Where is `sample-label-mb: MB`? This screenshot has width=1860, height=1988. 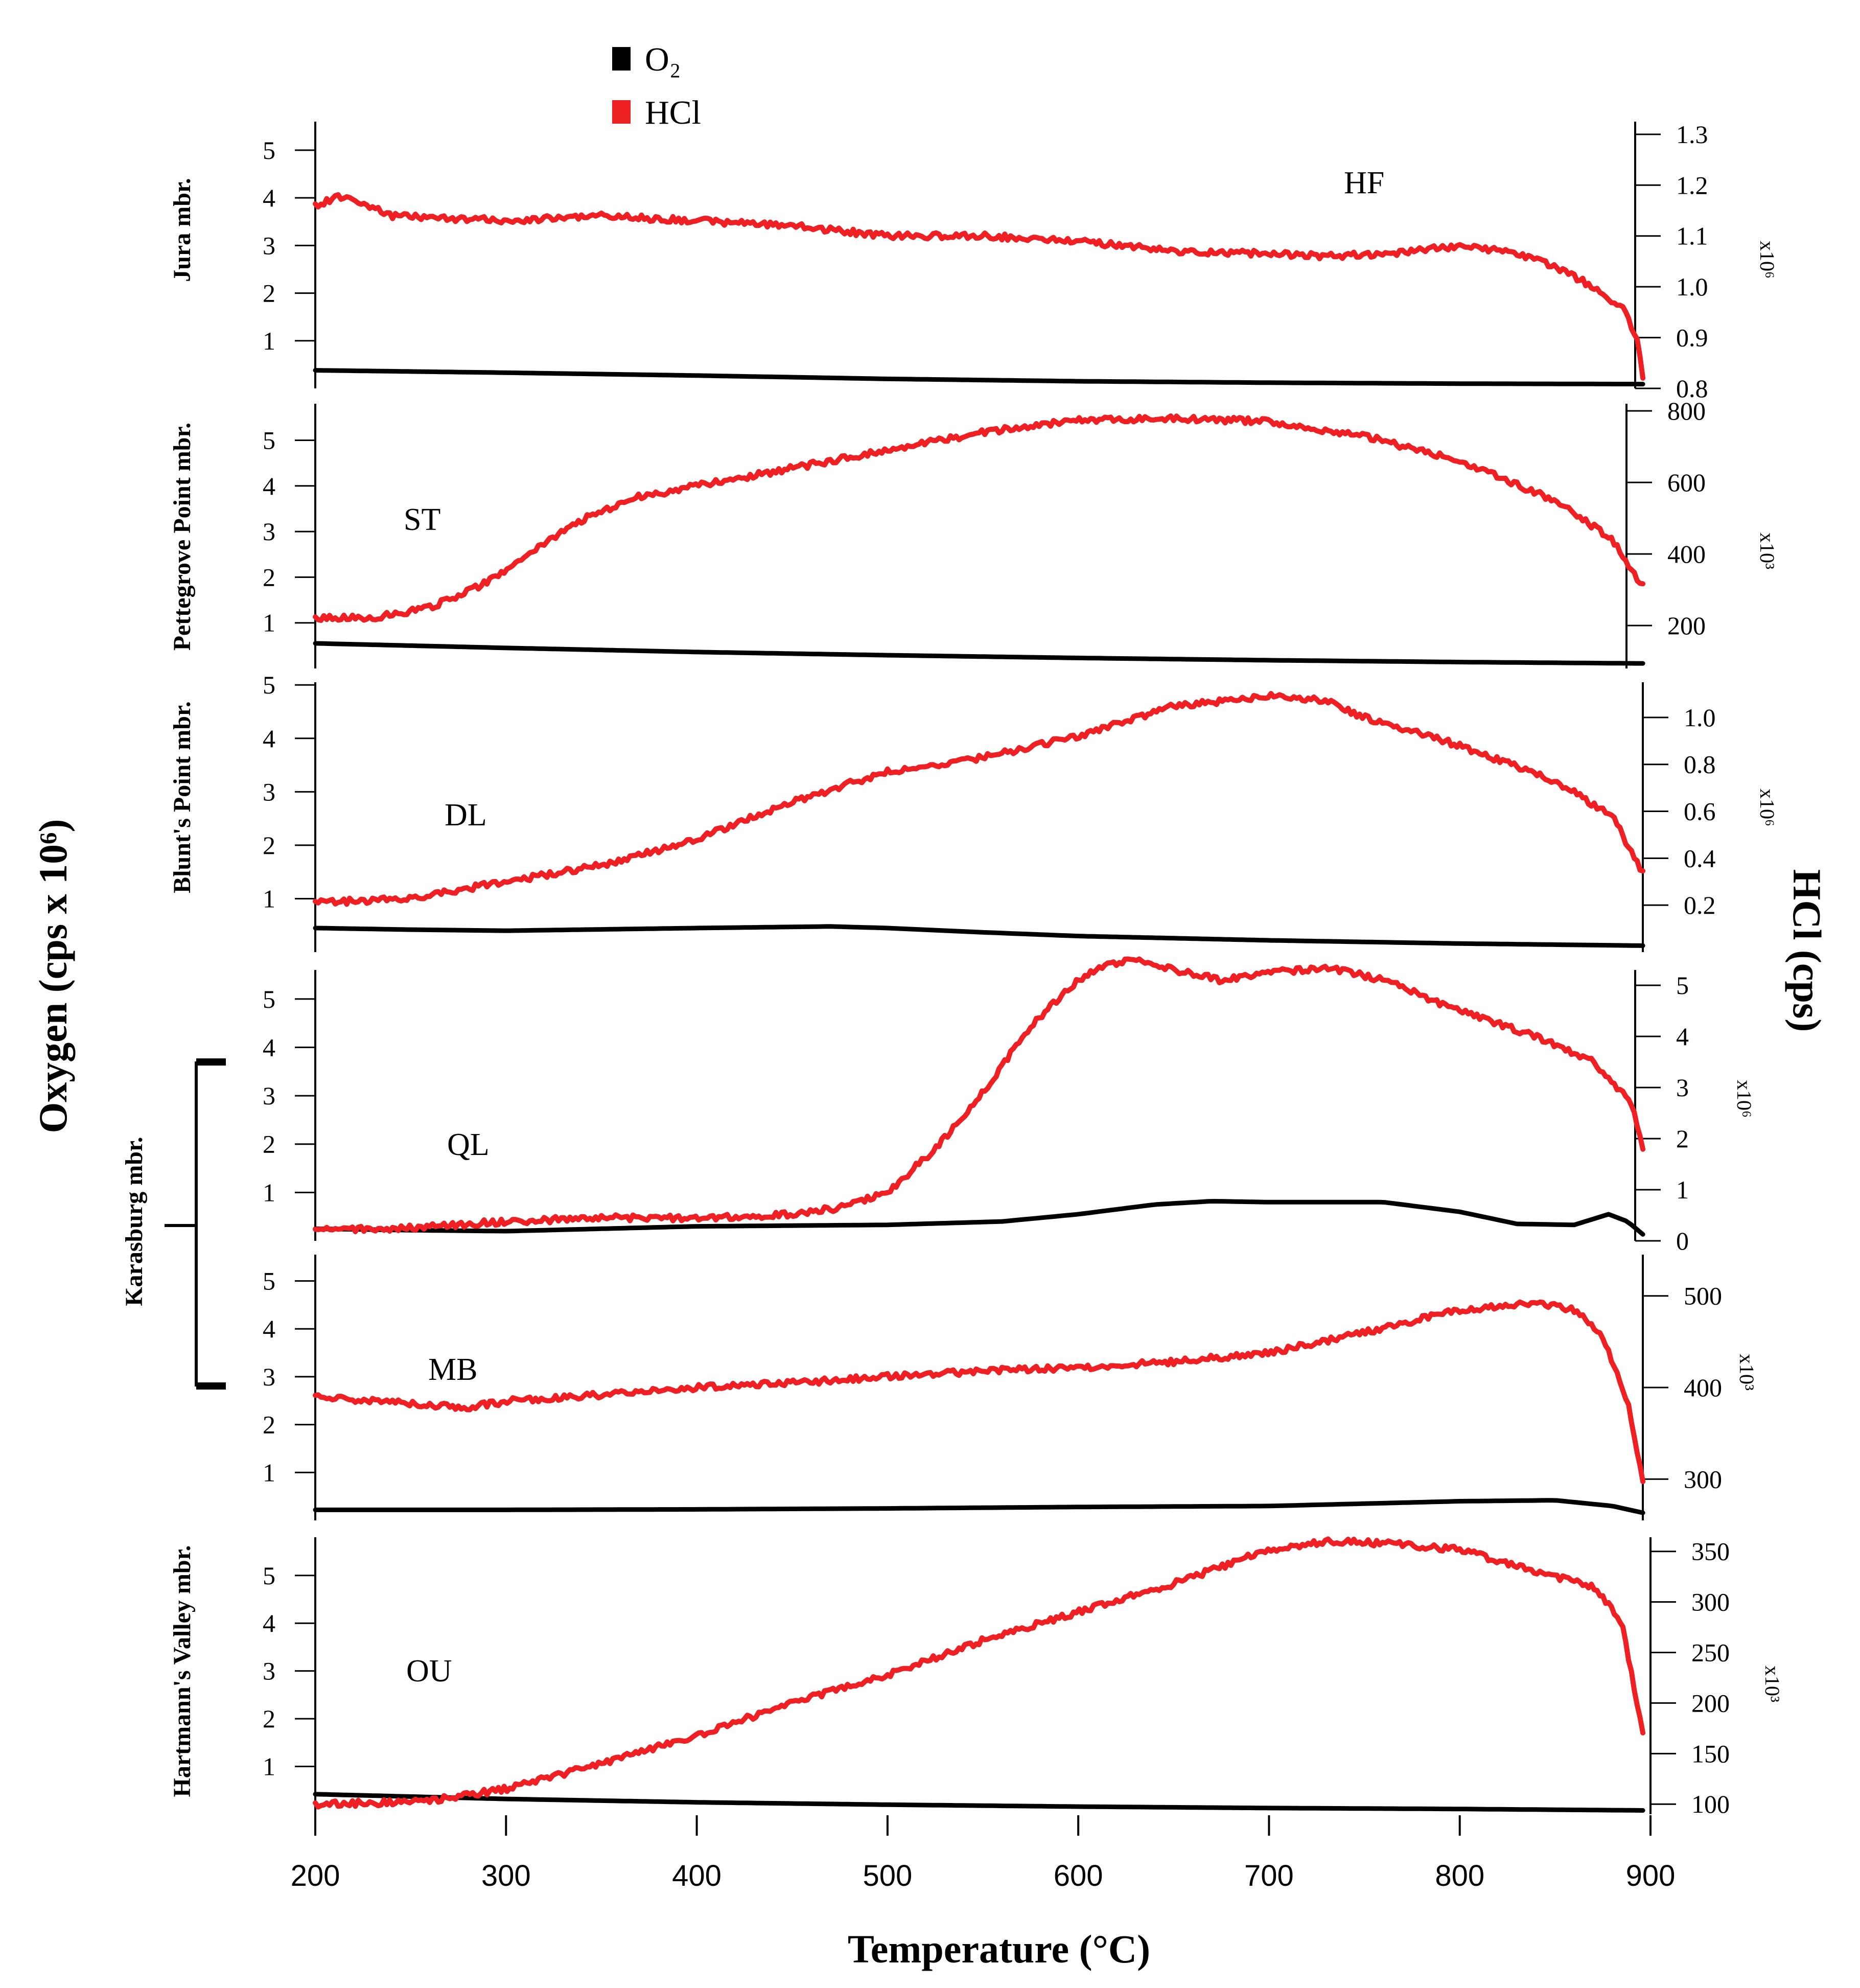
sample-label-mb: MB is located at coordinates (452, 1370).